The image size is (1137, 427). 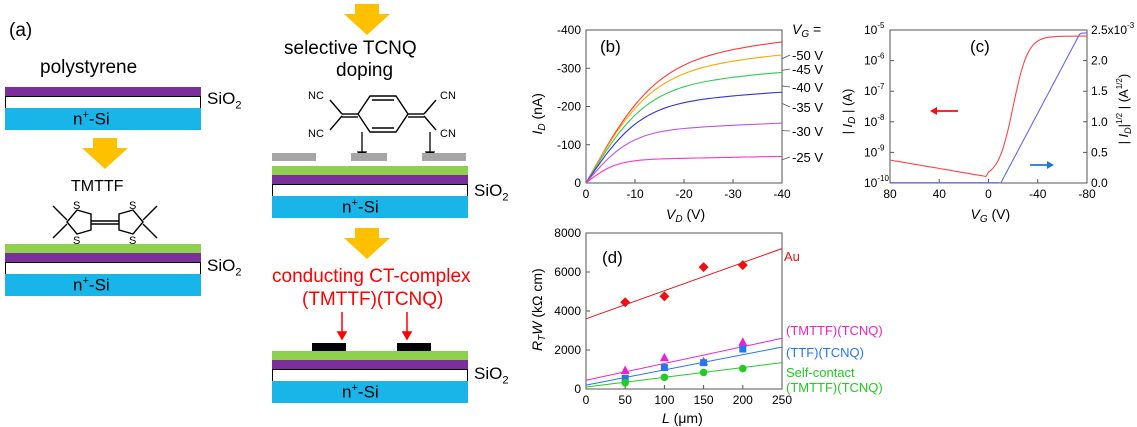 What do you see at coordinates (1099, 122) in the screenshot?
I see `y-tick-label-right-c: 1.0` at bounding box center [1099, 122].